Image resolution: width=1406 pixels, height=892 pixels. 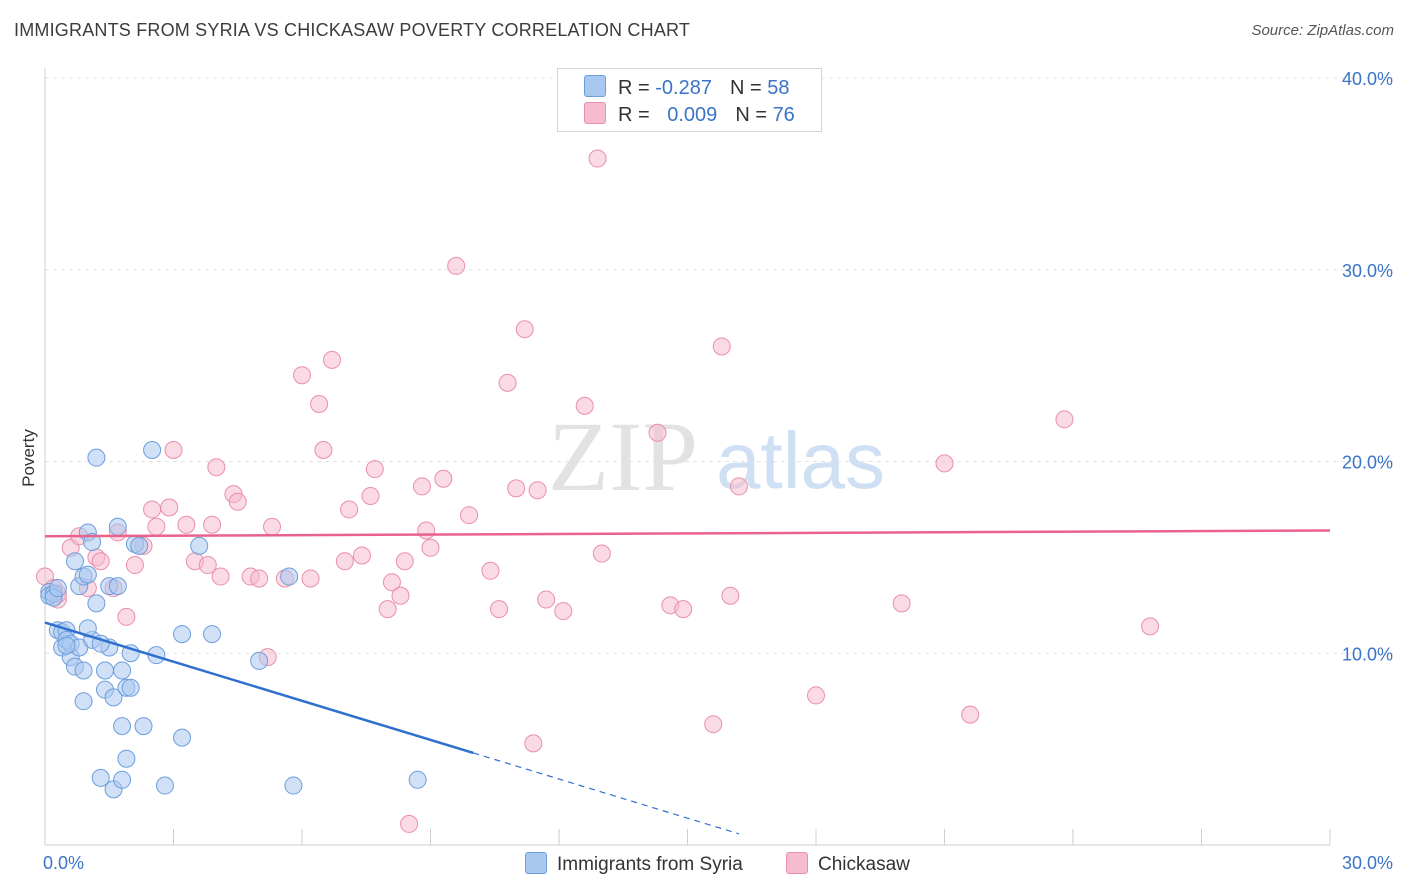 I want to click on y-axis-title: Poverty, so click(x=28, y=458).